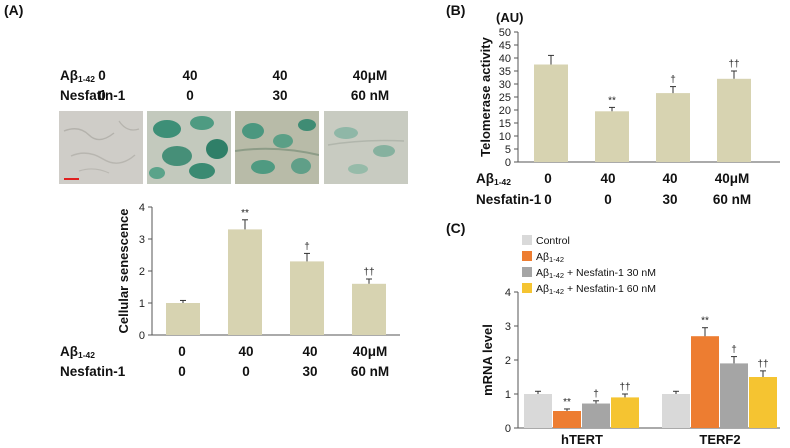  Describe the element at coordinates (508, 150) in the screenshot. I see `y-tick-label: 5` at that location.